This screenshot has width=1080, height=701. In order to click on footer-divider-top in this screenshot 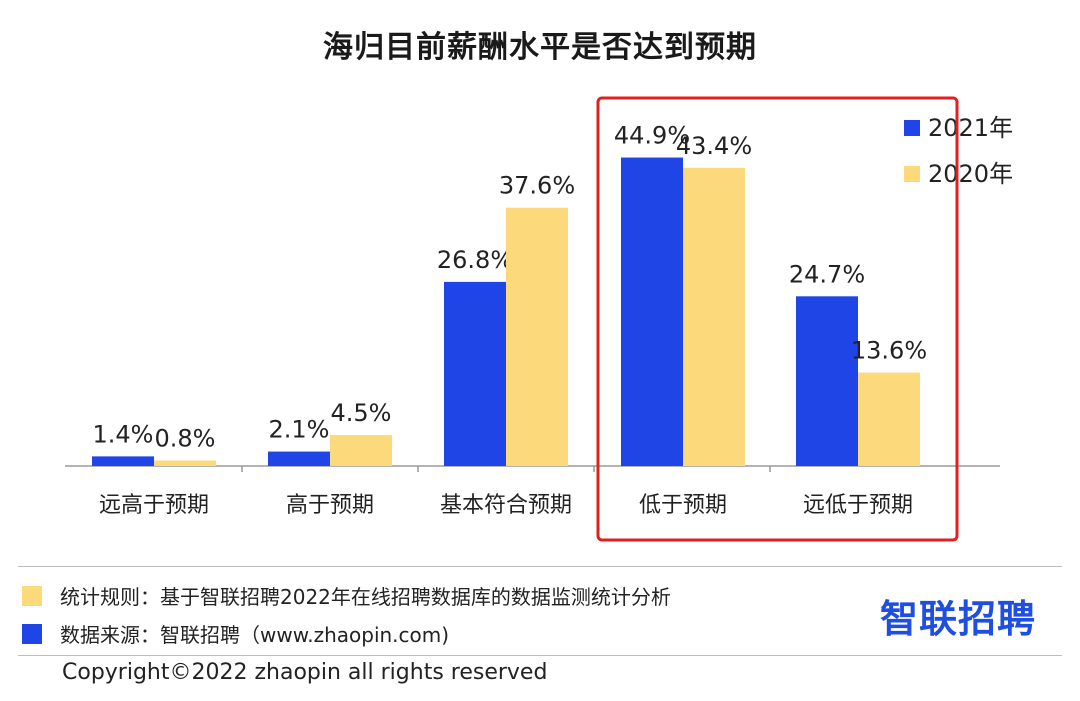, I will do `click(540, 566)`.